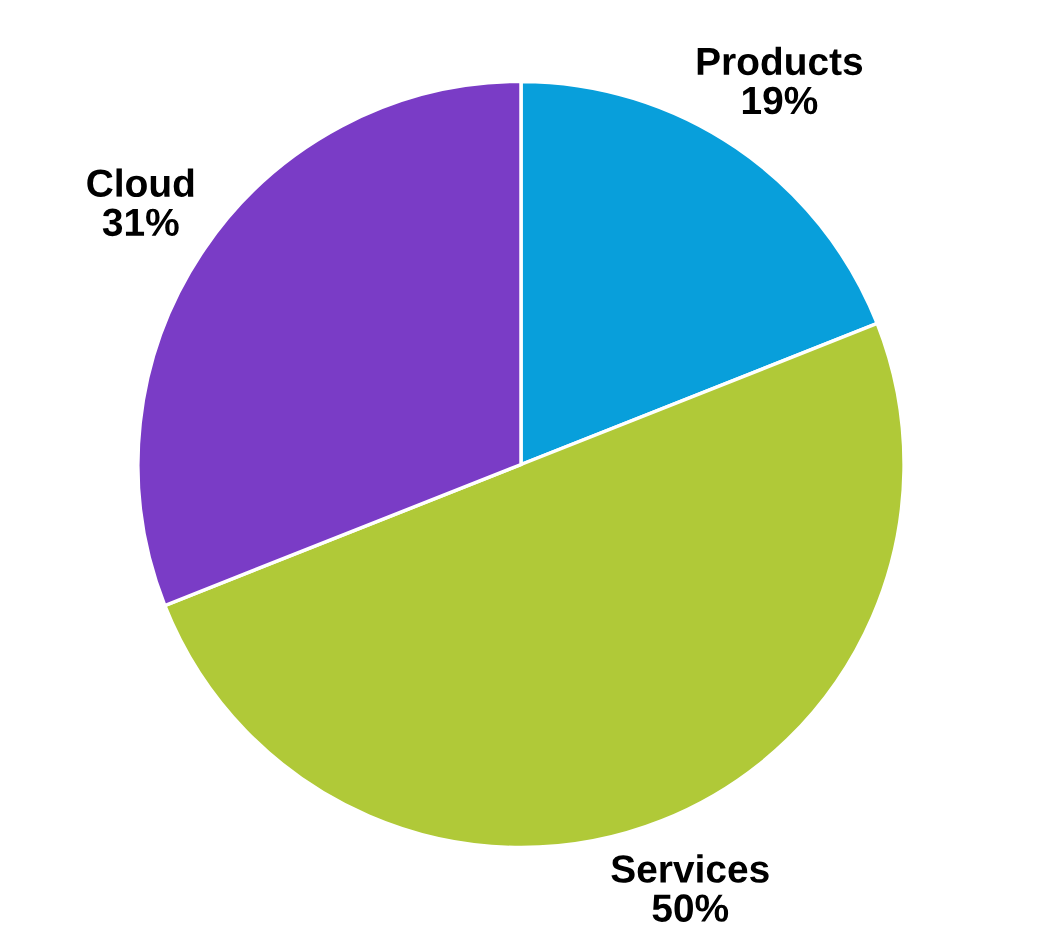 Image resolution: width=1042 pixels, height=929 pixels. What do you see at coordinates (780, 100) in the screenshot?
I see `data-label: 19%` at bounding box center [780, 100].